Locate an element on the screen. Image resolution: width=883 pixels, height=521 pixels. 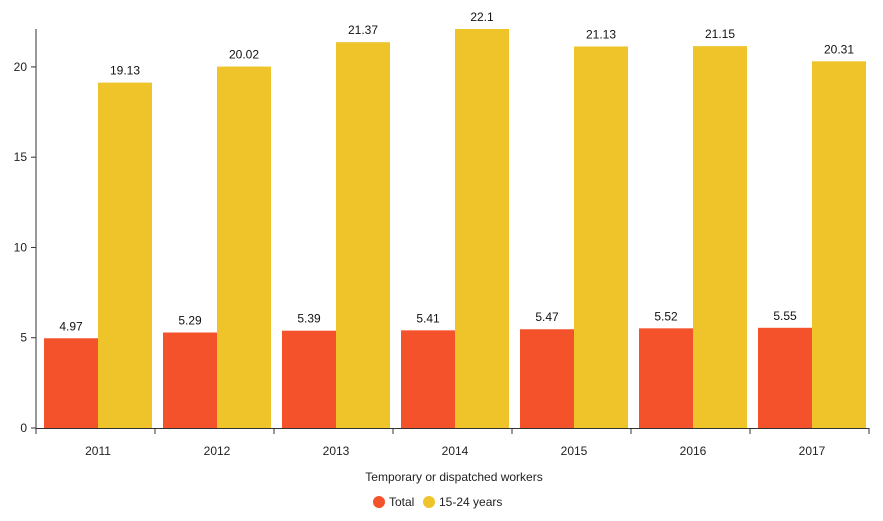
legend-swatch-youth is located at coordinates (429, 502).